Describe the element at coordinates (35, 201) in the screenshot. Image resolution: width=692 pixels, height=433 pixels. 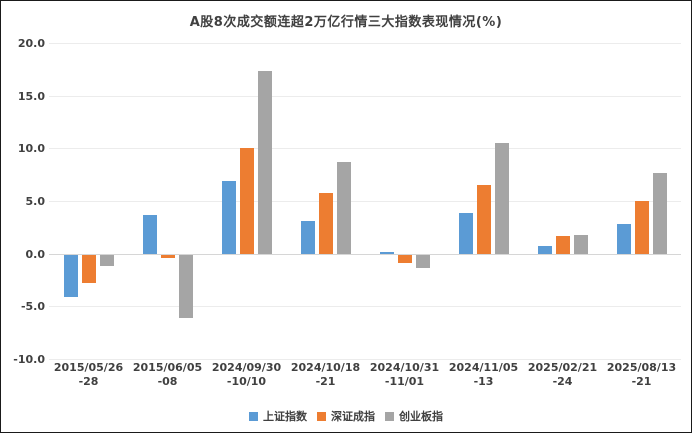
I see `y-axis-tick-label: 5.0` at that location.